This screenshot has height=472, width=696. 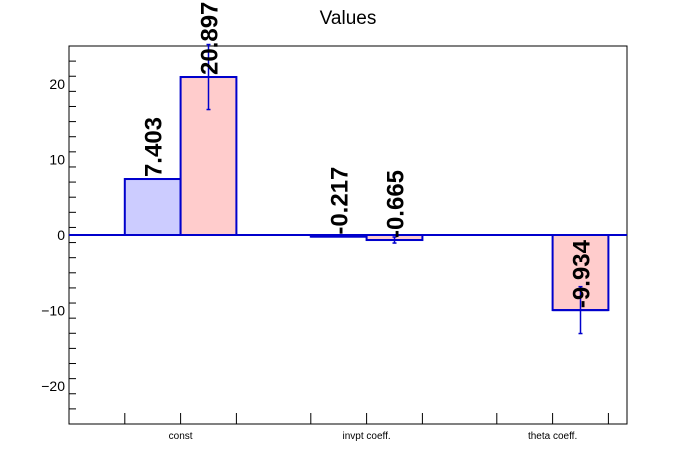 I want to click on x-category-label: const, so click(x=181, y=436).